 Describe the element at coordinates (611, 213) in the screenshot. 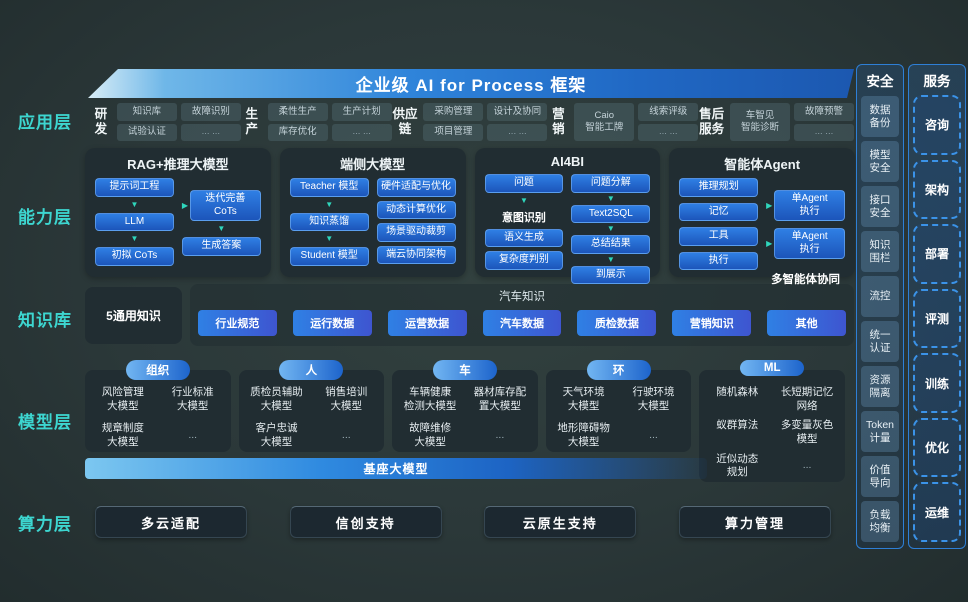

I see `flow-step: Text2SQL` at that location.